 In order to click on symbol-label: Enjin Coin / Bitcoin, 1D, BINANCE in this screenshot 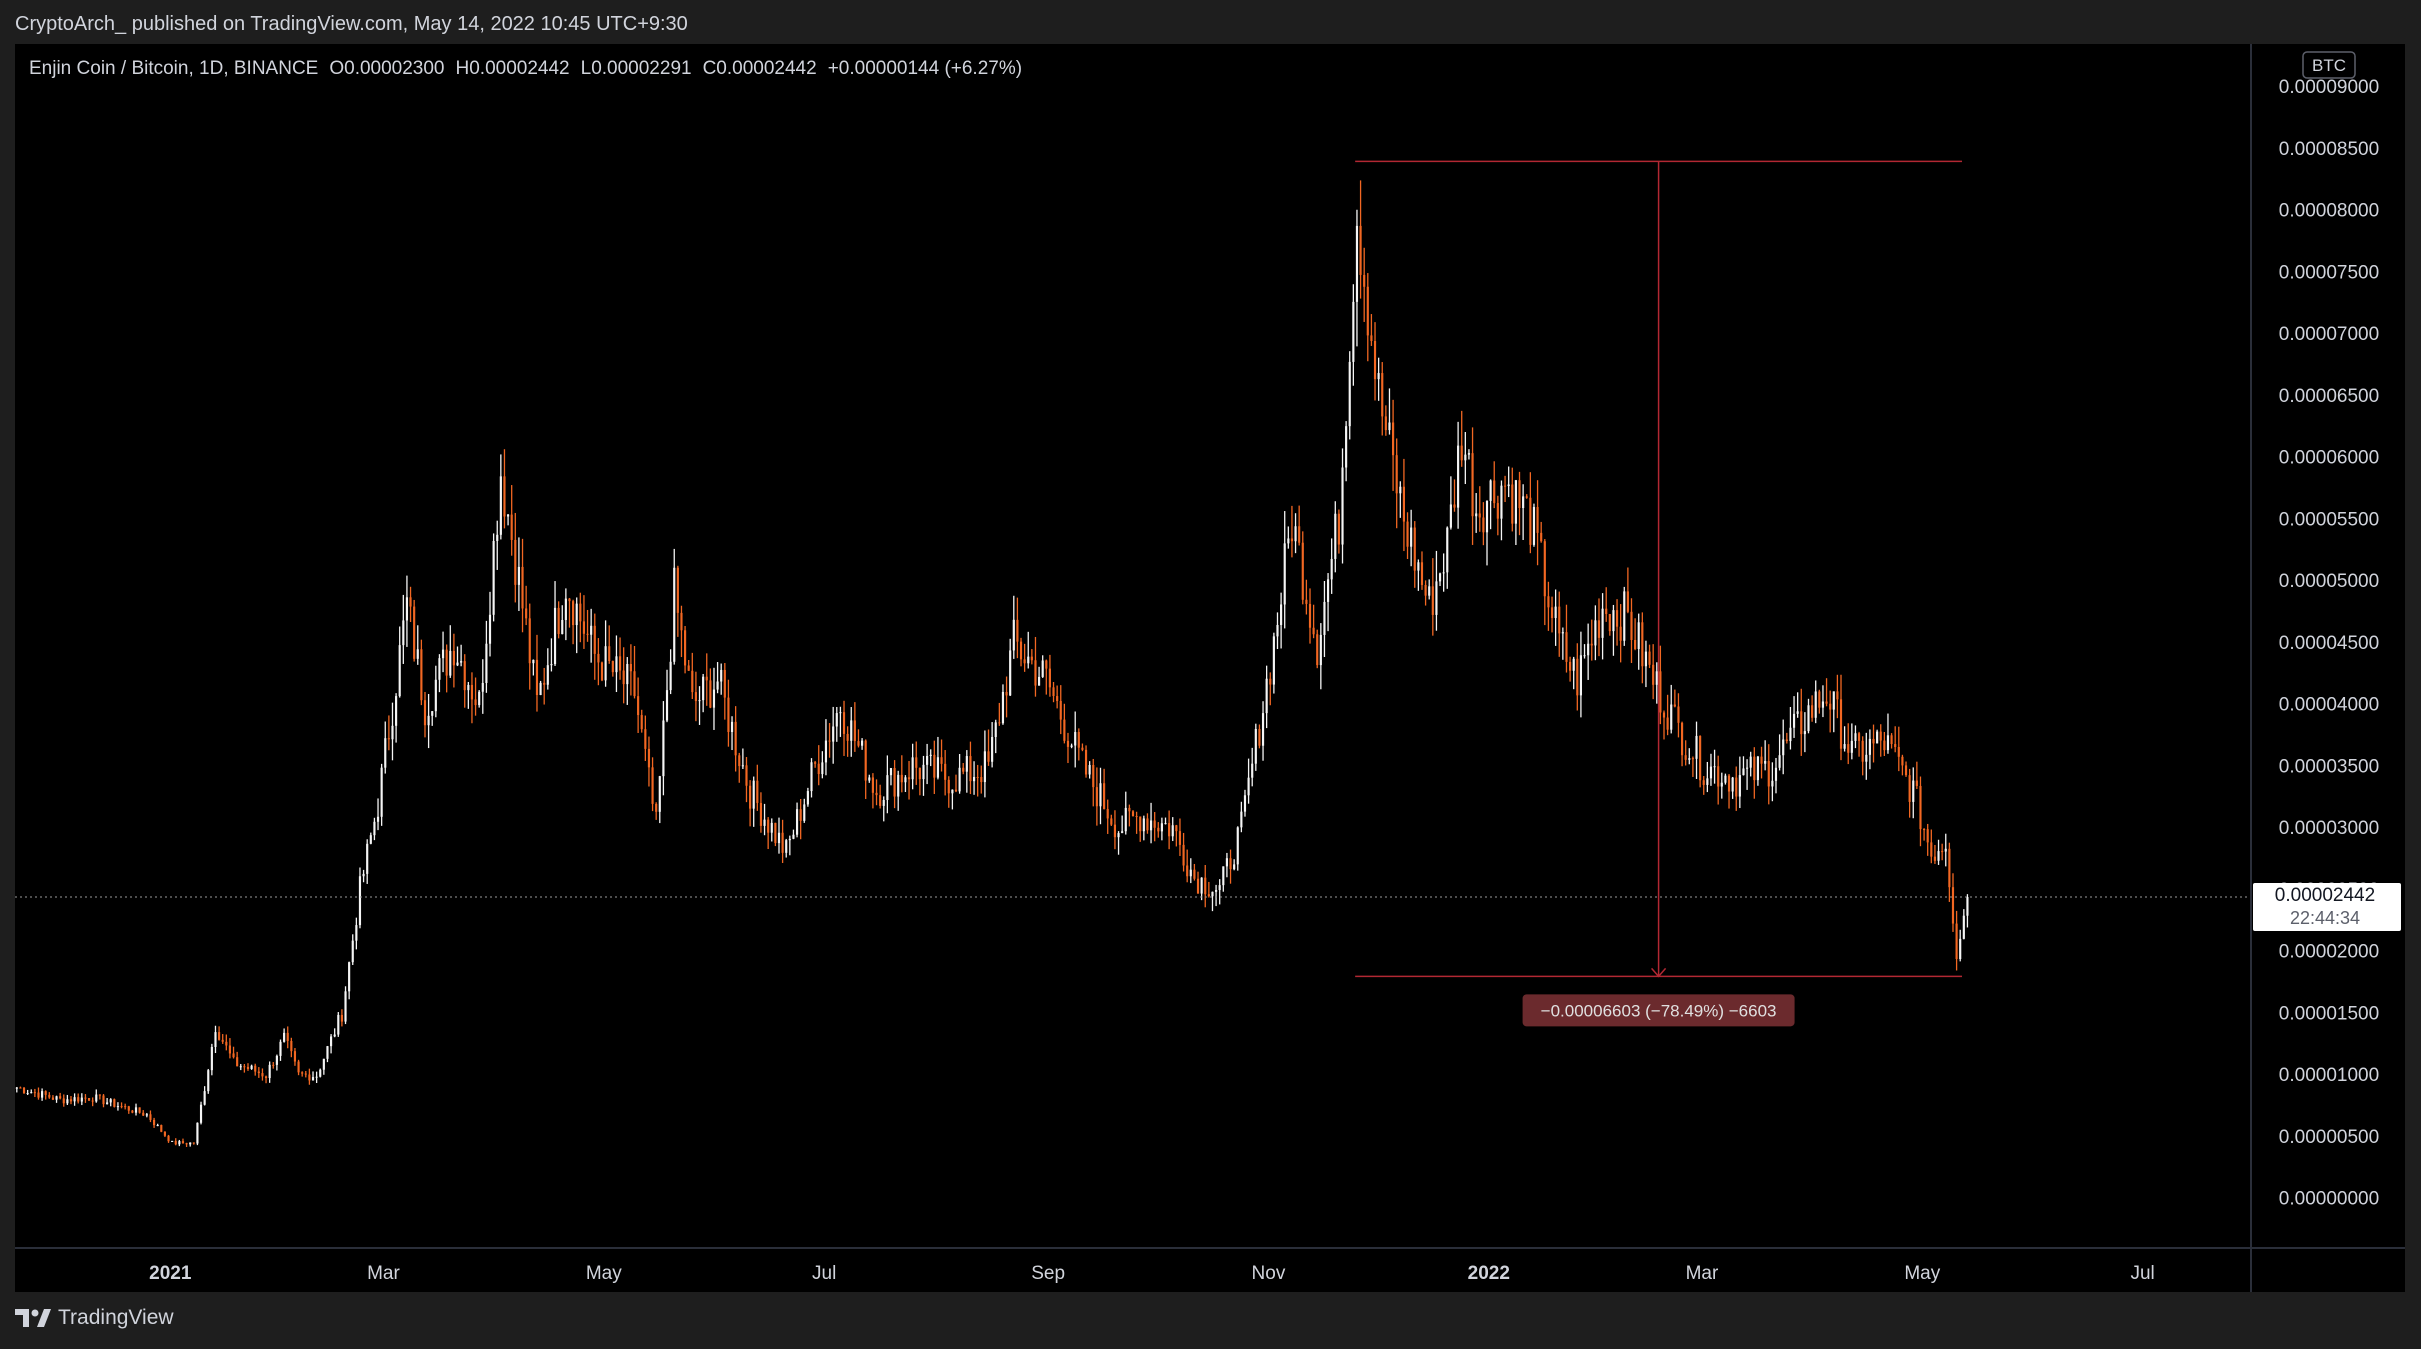, I will do `click(174, 68)`.